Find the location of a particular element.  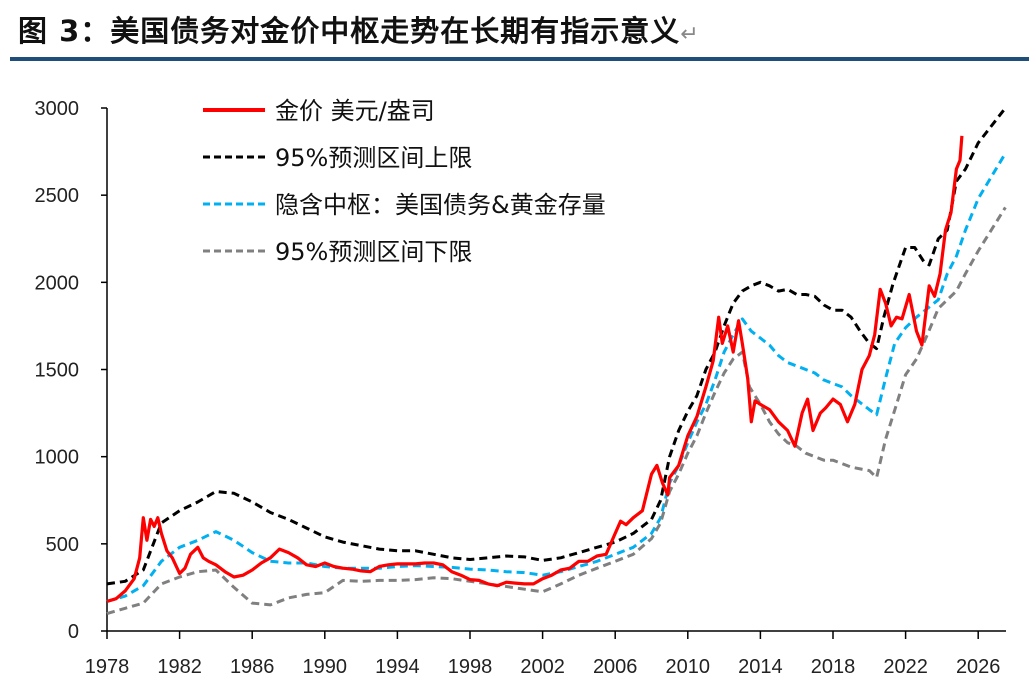

x-tick-label: 2014 is located at coordinates (760, 667).